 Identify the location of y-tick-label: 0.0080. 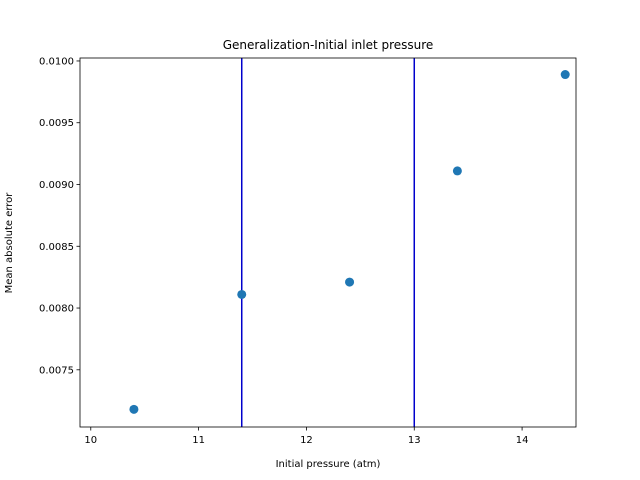
(56, 309).